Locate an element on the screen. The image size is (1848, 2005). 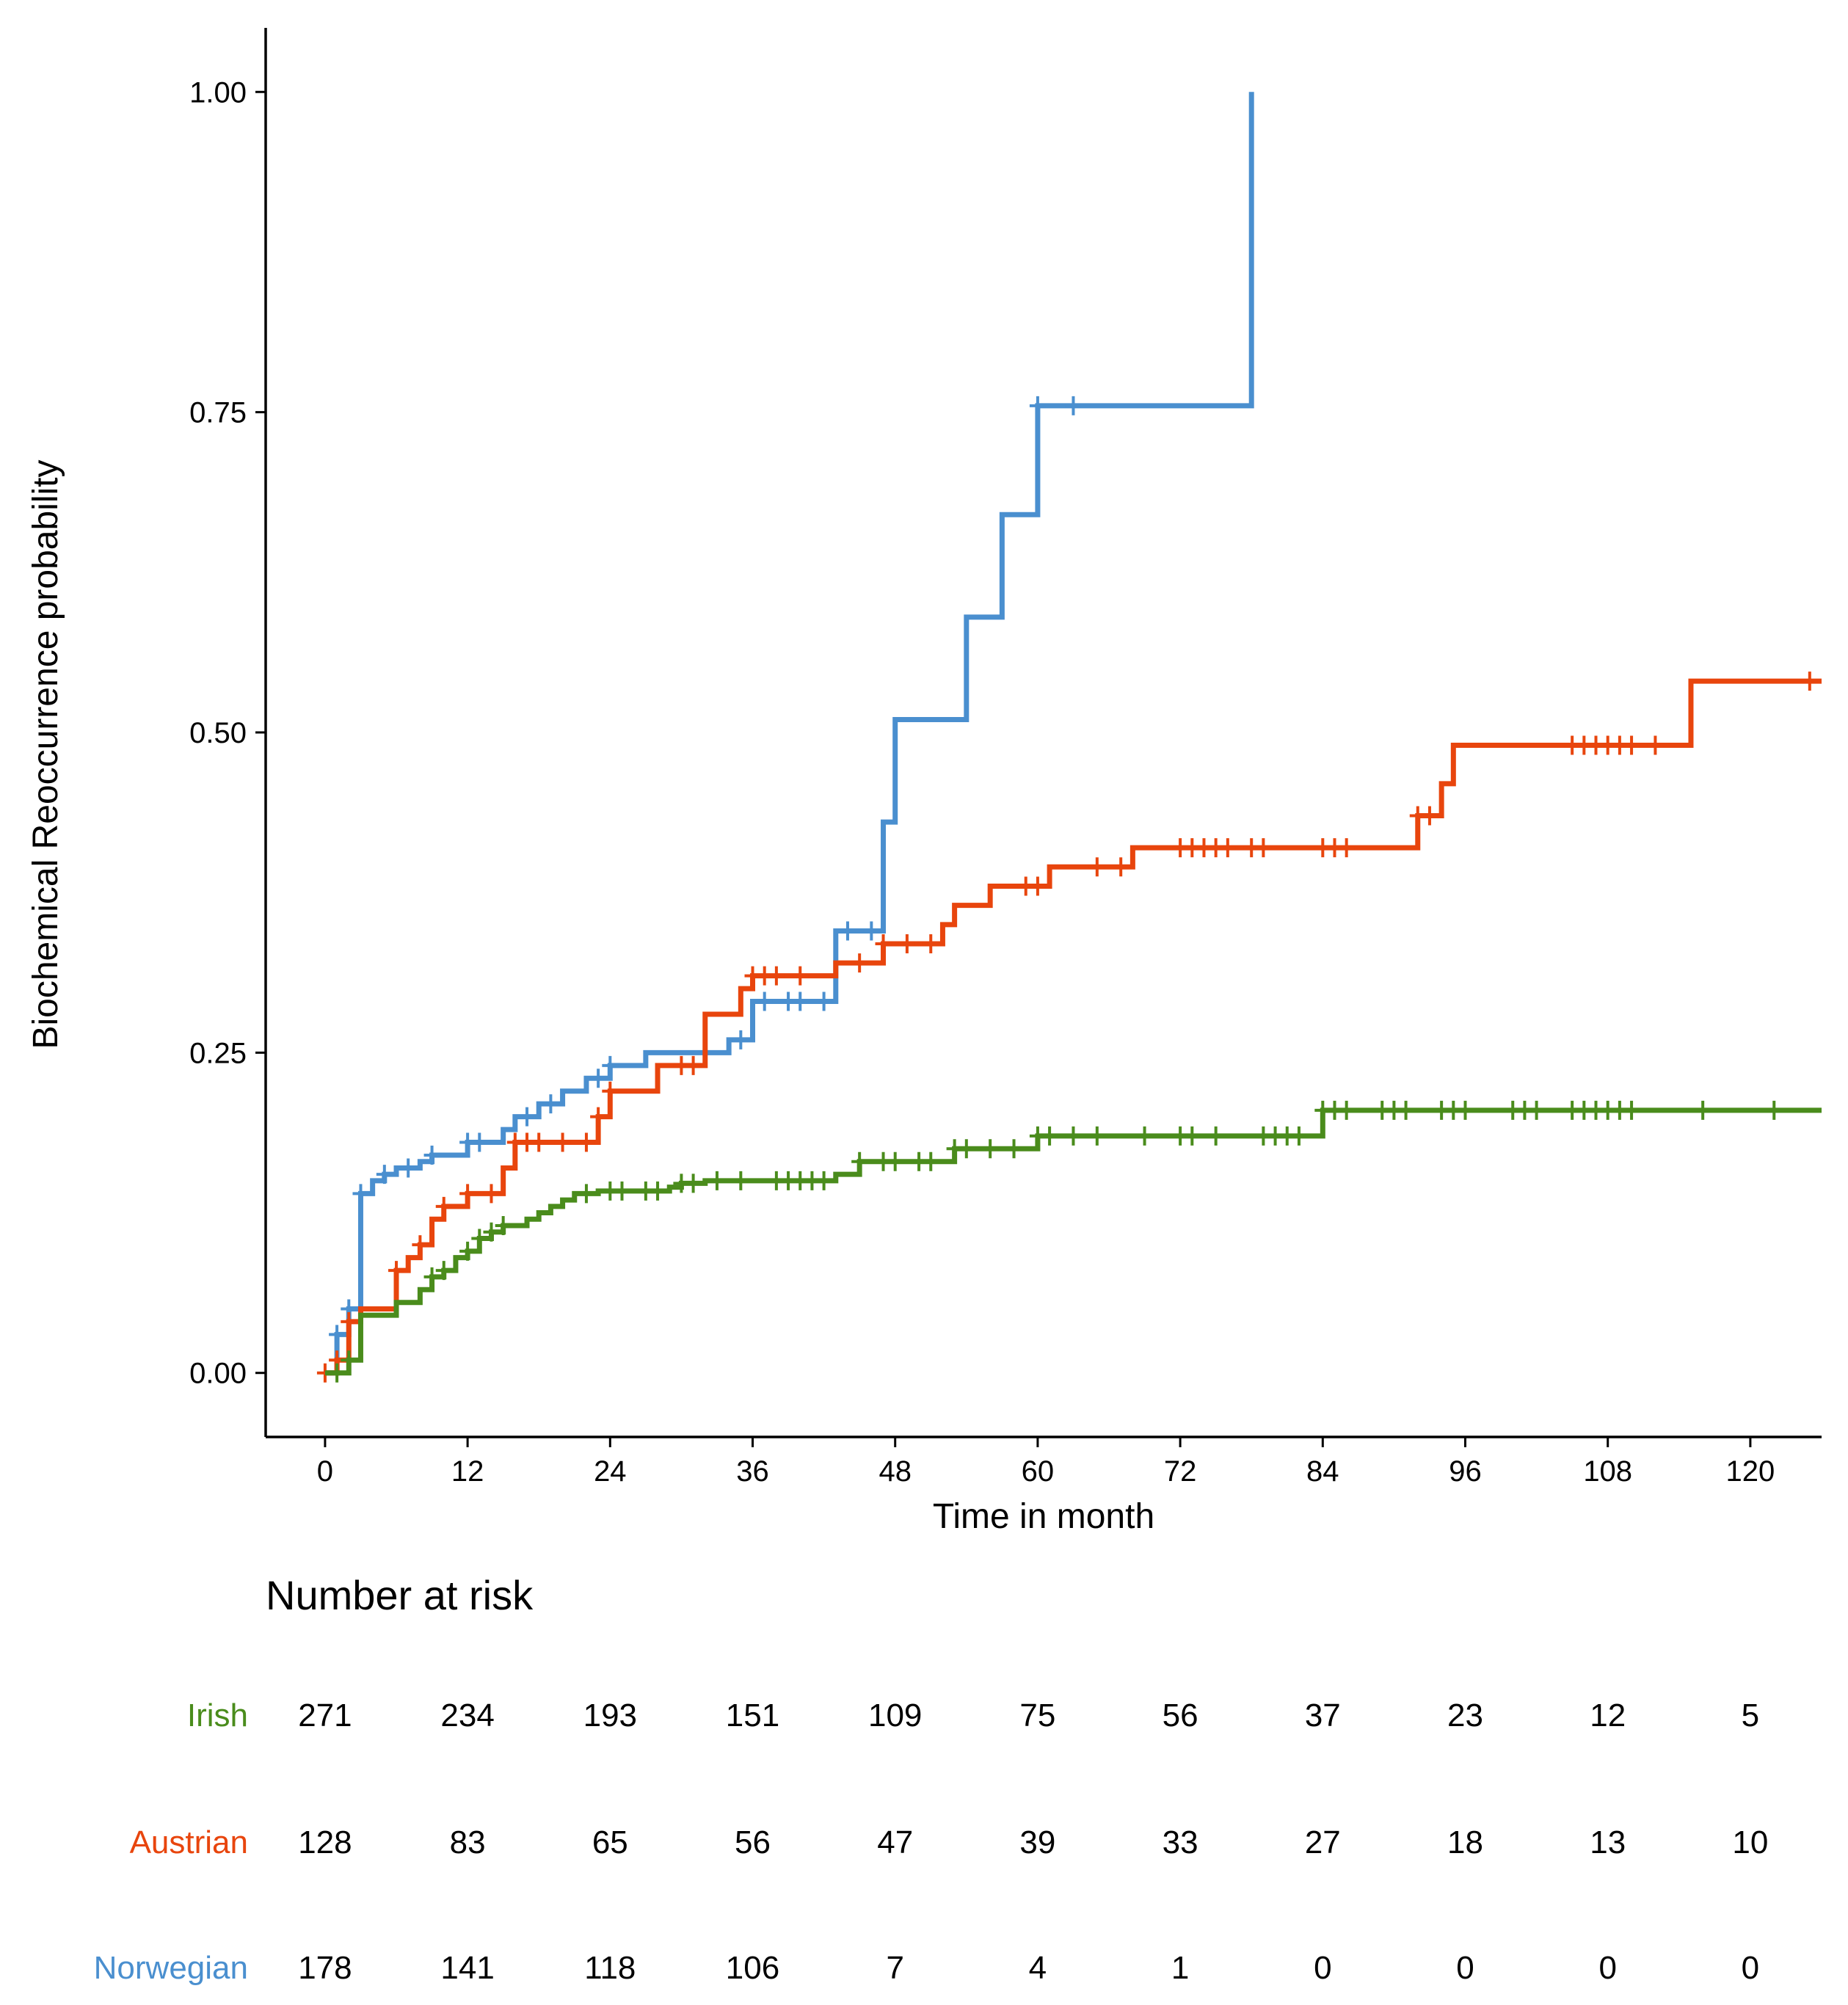
risk-group-label: Irish is located at coordinates (218, 1715).